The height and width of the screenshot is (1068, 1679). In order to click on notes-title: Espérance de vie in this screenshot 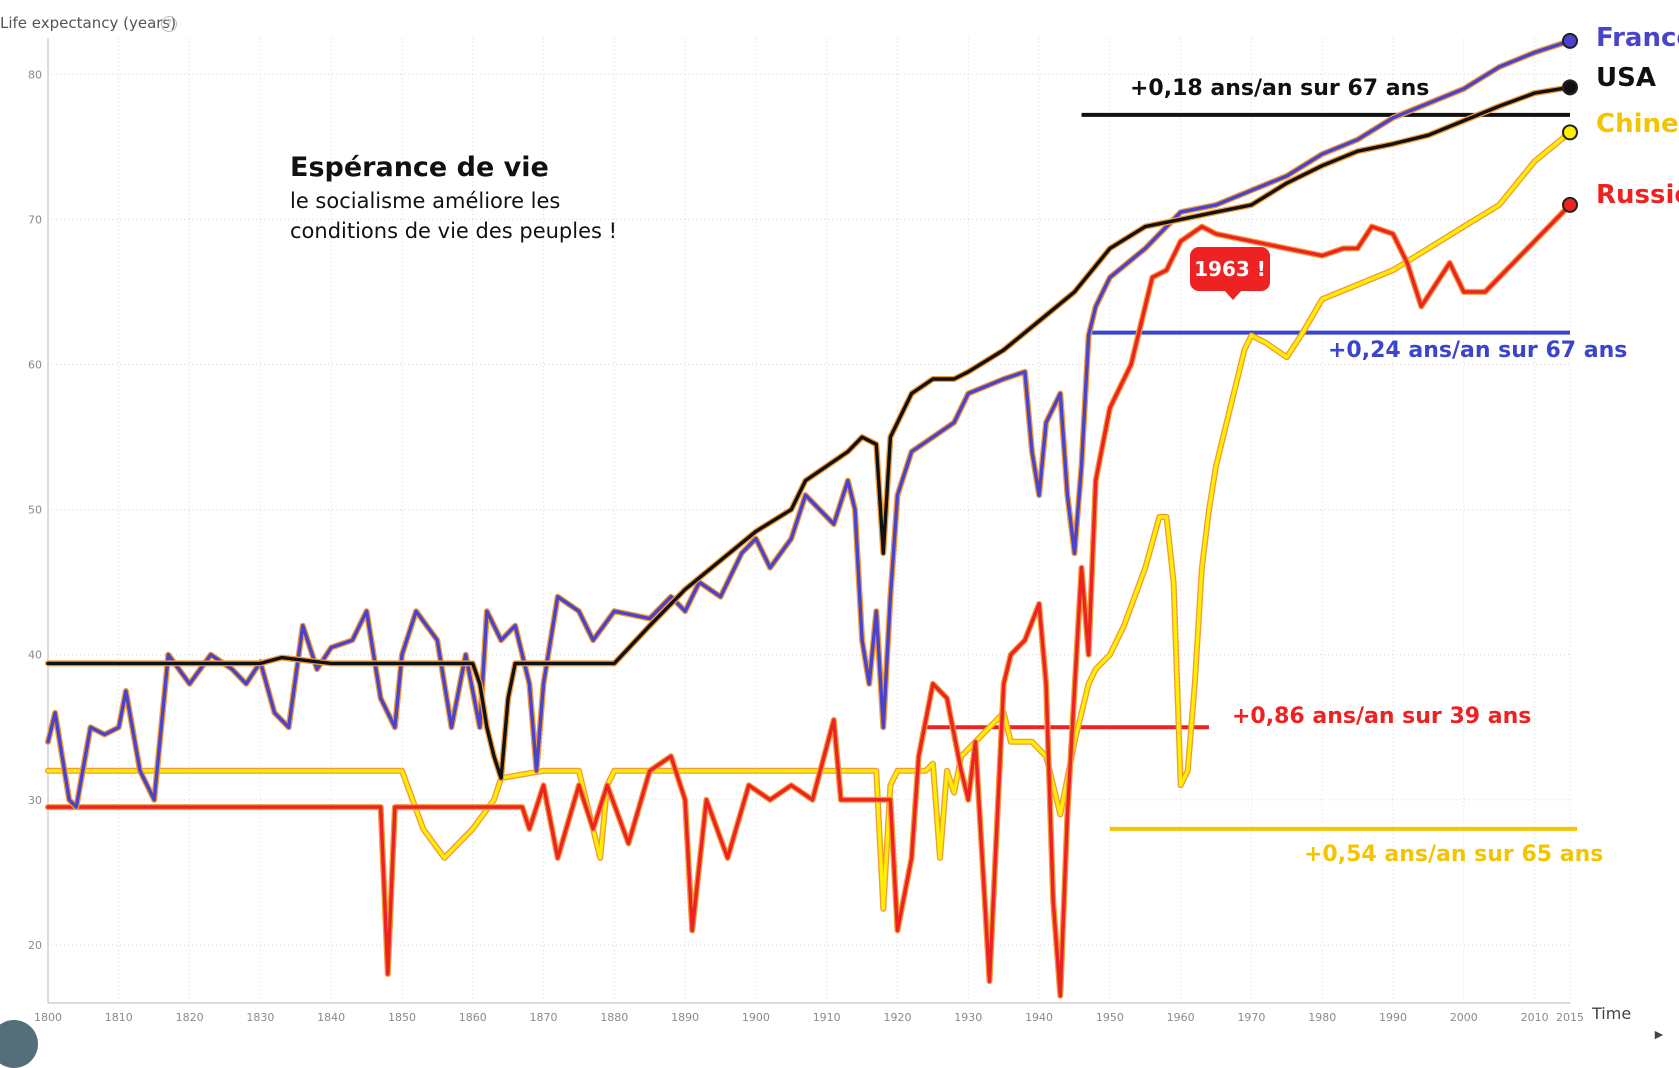, I will do `click(419, 167)`.